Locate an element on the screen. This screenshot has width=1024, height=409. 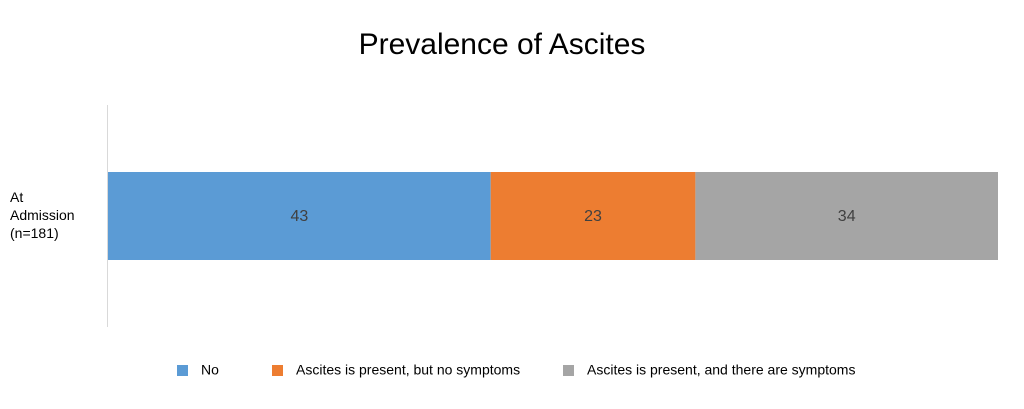
legend-label: Ascites is present, but no symptoms is located at coordinates (408, 370).